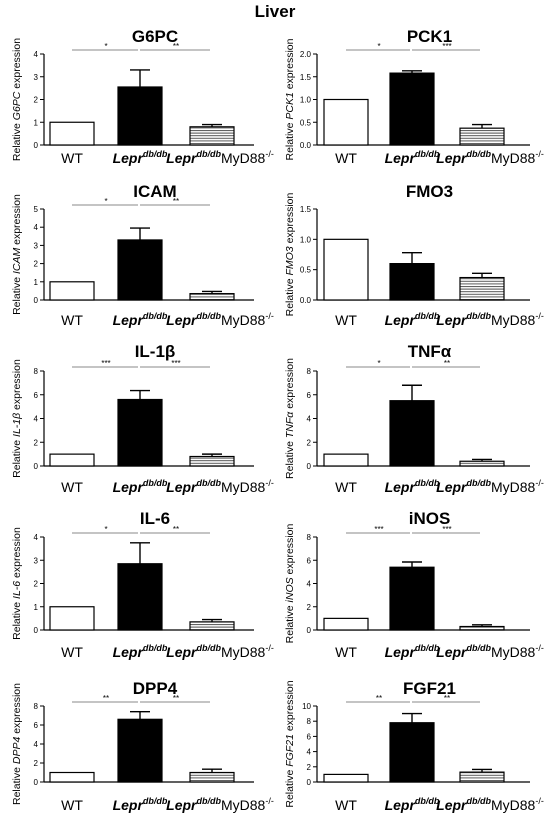  Describe the element at coordinates (429, 688) in the screenshot. I see `chart-title: FGF21` at that location.